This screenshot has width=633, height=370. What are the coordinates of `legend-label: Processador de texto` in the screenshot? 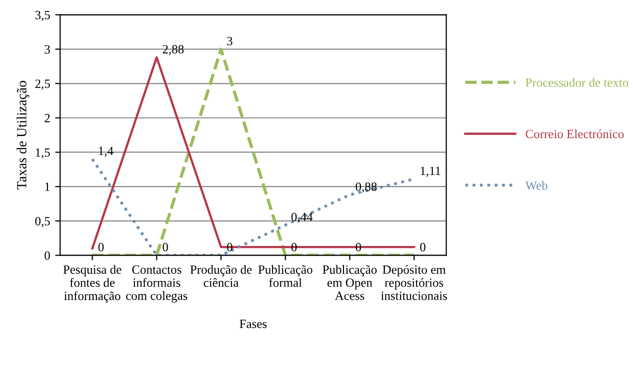 It's located at (577, 82).